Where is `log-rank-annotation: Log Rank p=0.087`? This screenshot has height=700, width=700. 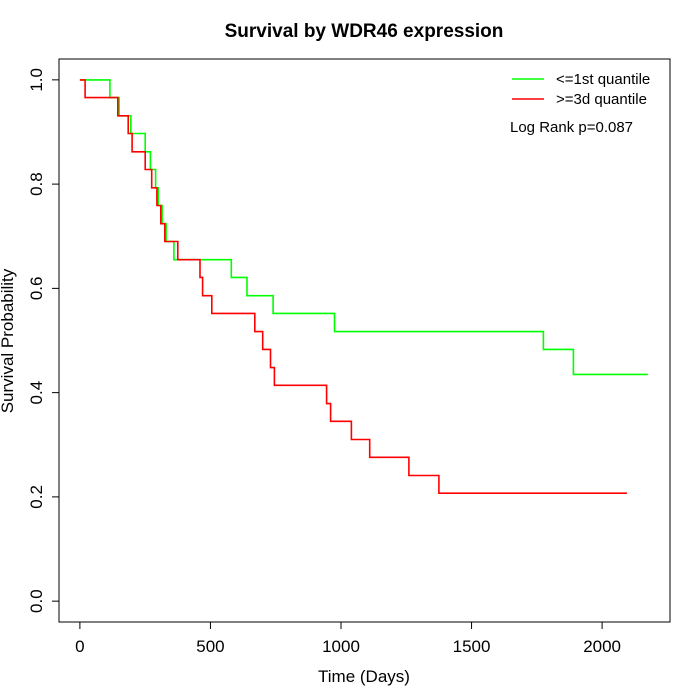 log-rank-annotation: Log Rank p=0.087 is located at coordinates (571, 127).